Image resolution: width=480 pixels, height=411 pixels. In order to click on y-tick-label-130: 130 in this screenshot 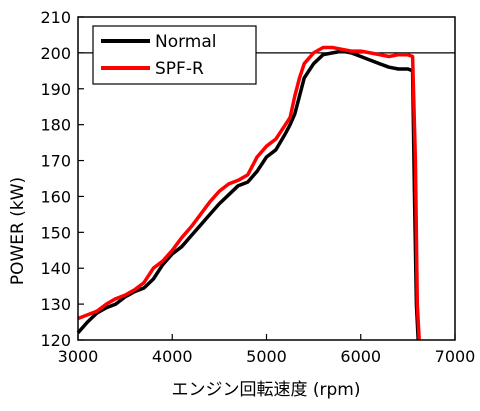, I will do `click(55, 304)`.